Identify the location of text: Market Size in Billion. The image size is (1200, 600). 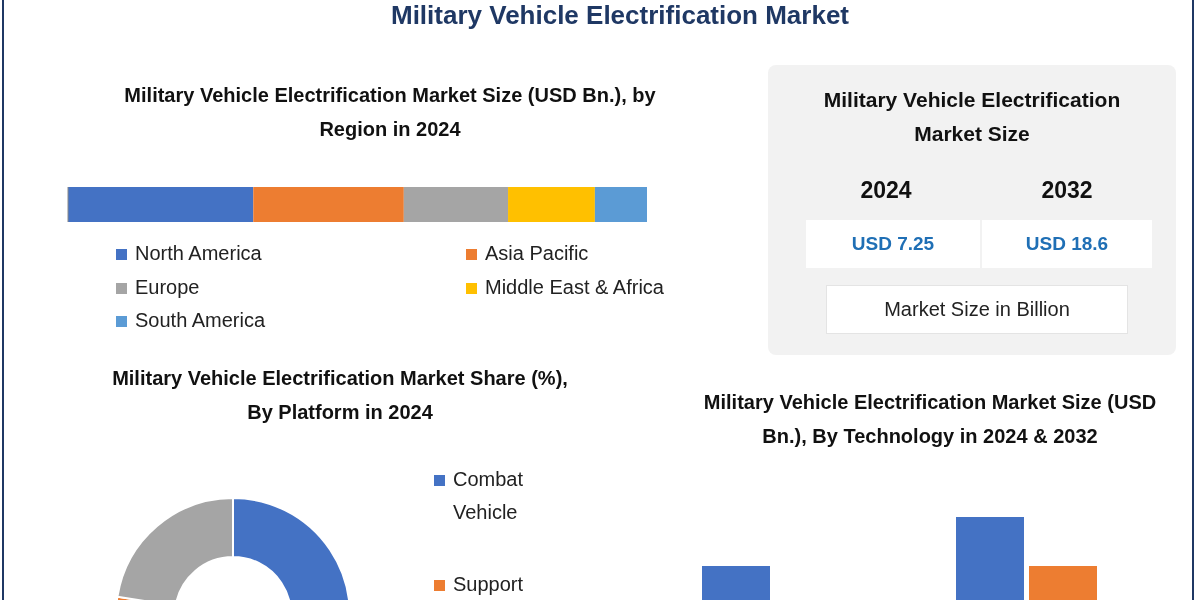
(977, 309).